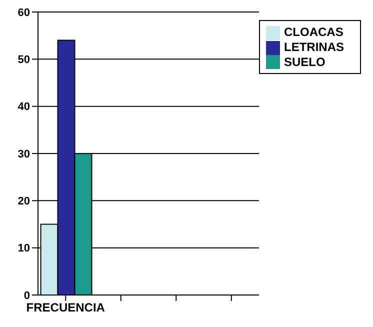 The height and width of the screenshot is (327, 373). What do you see at coordinates (24, 60) in the screenshot?
I see `y-tick-label: 50` at bounding box center [24, 60].